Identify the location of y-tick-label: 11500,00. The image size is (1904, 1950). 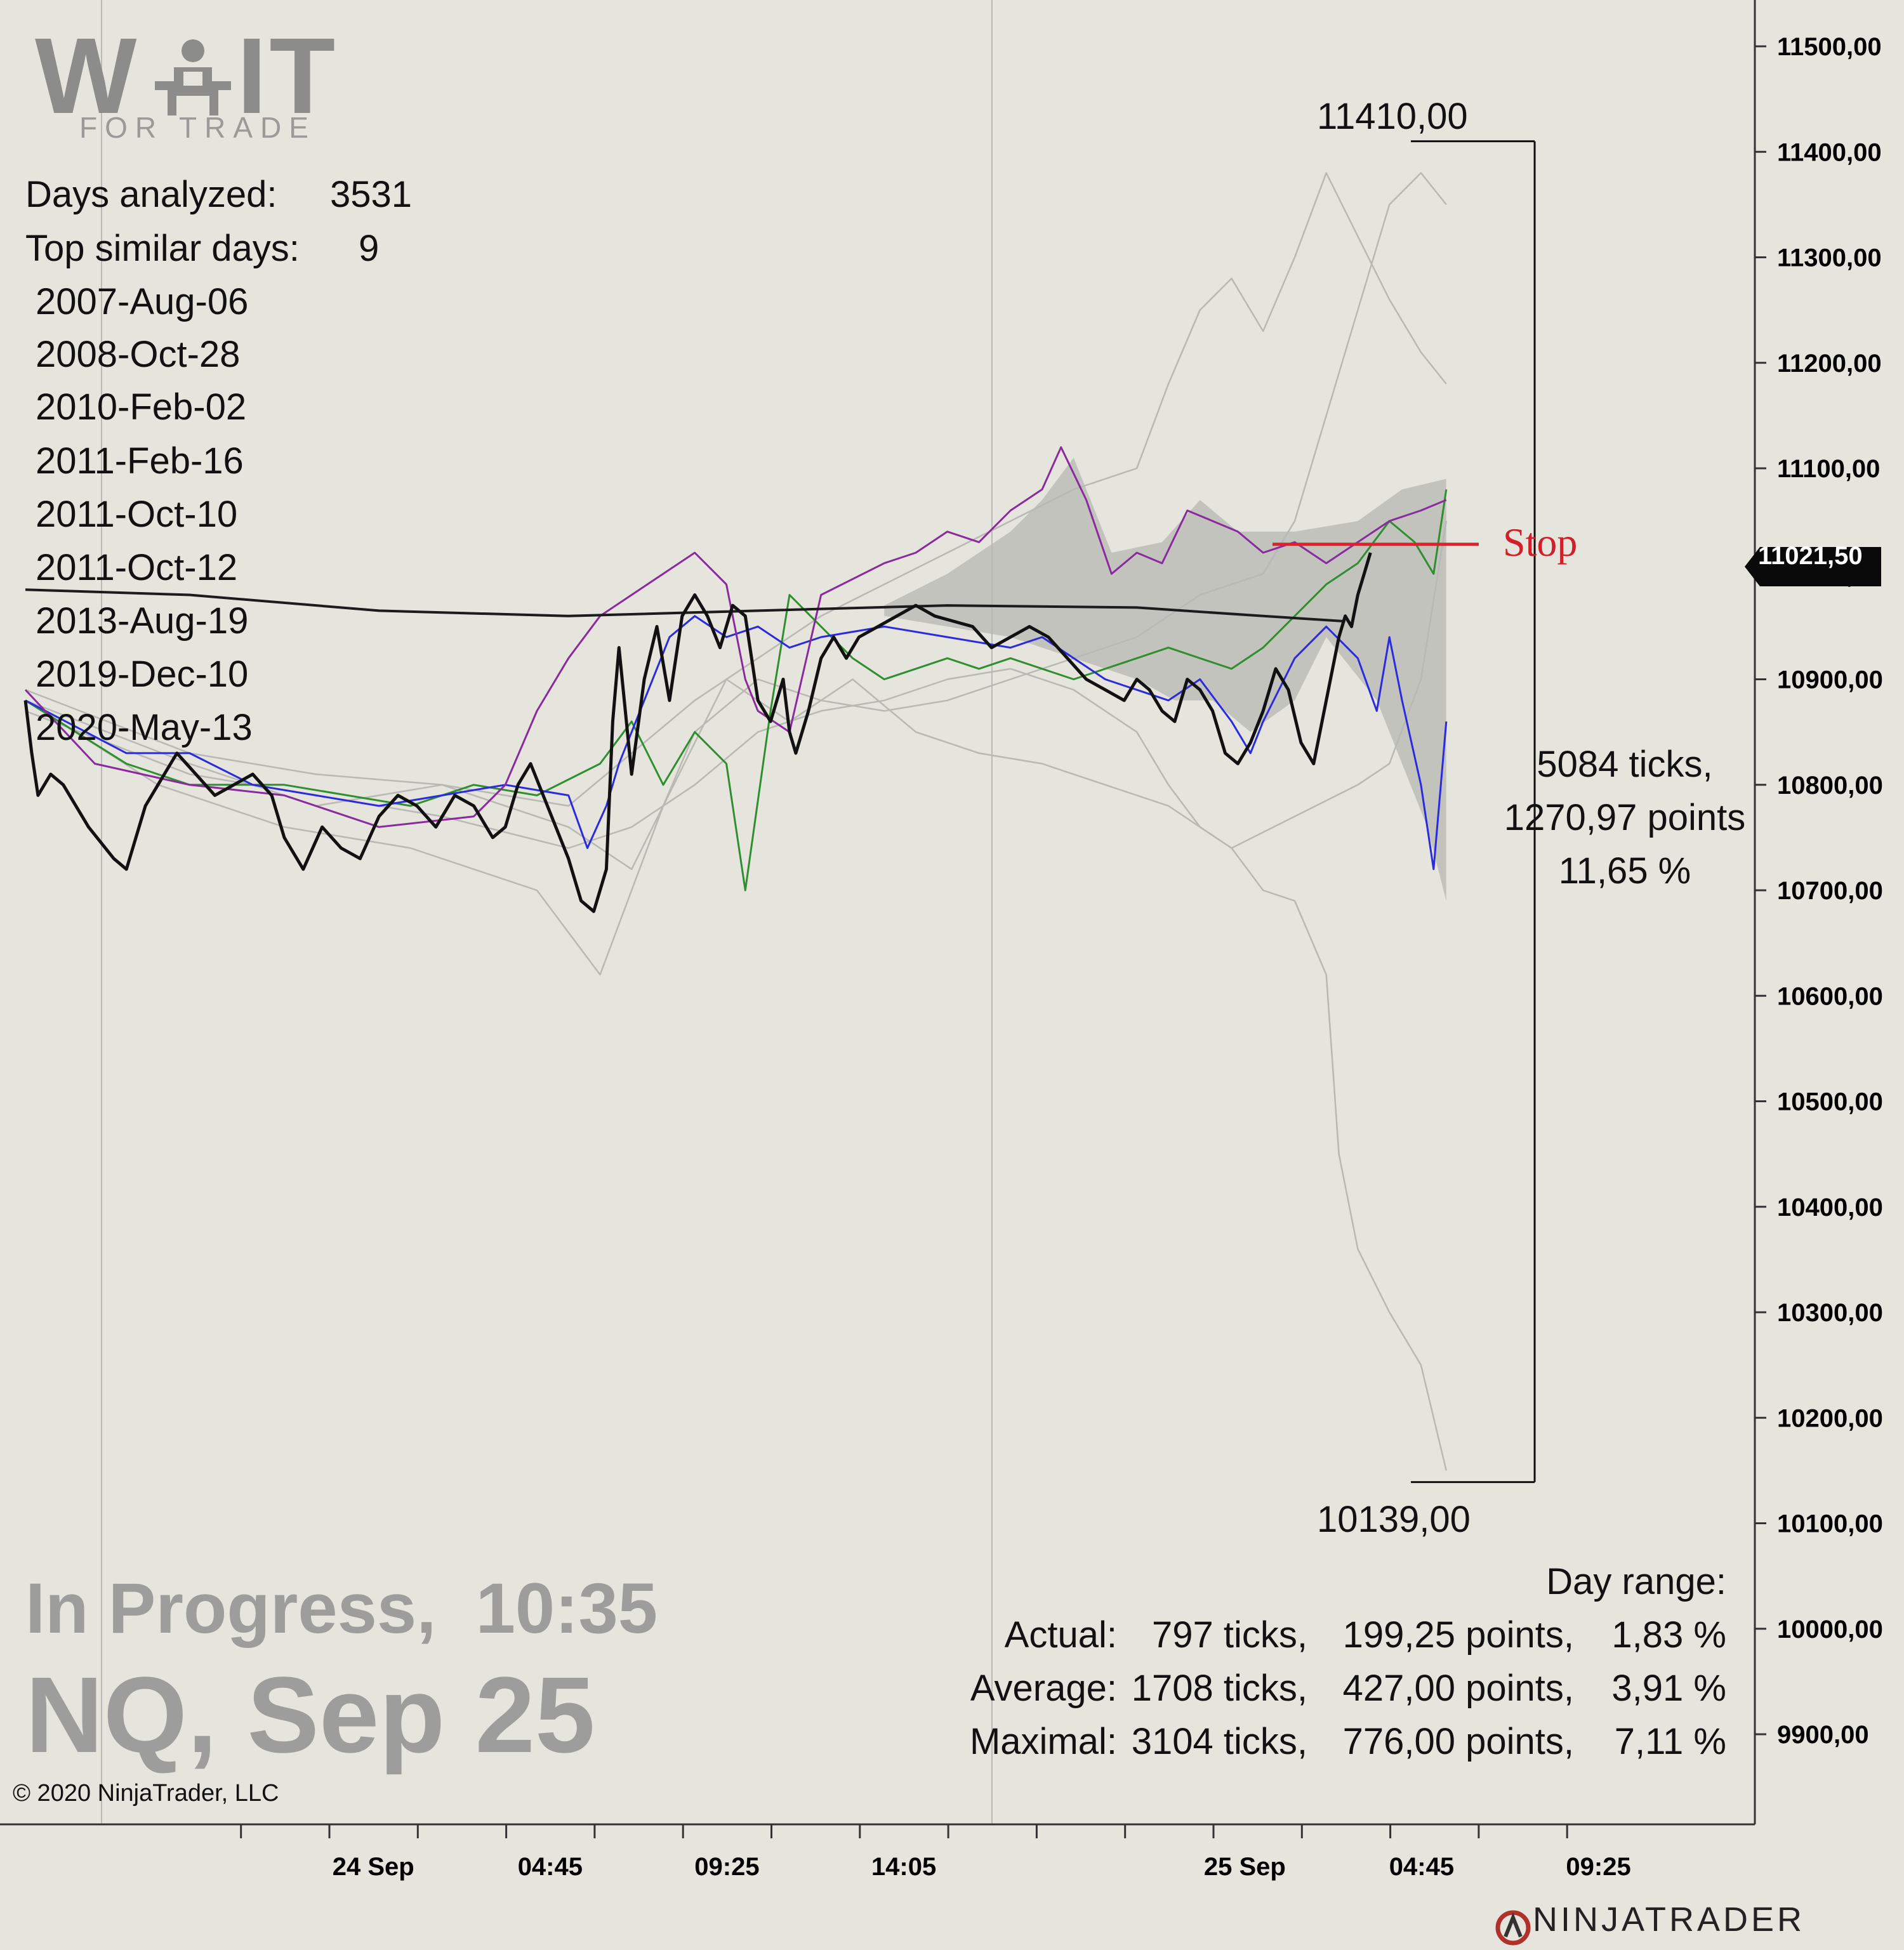
(1830, 47).